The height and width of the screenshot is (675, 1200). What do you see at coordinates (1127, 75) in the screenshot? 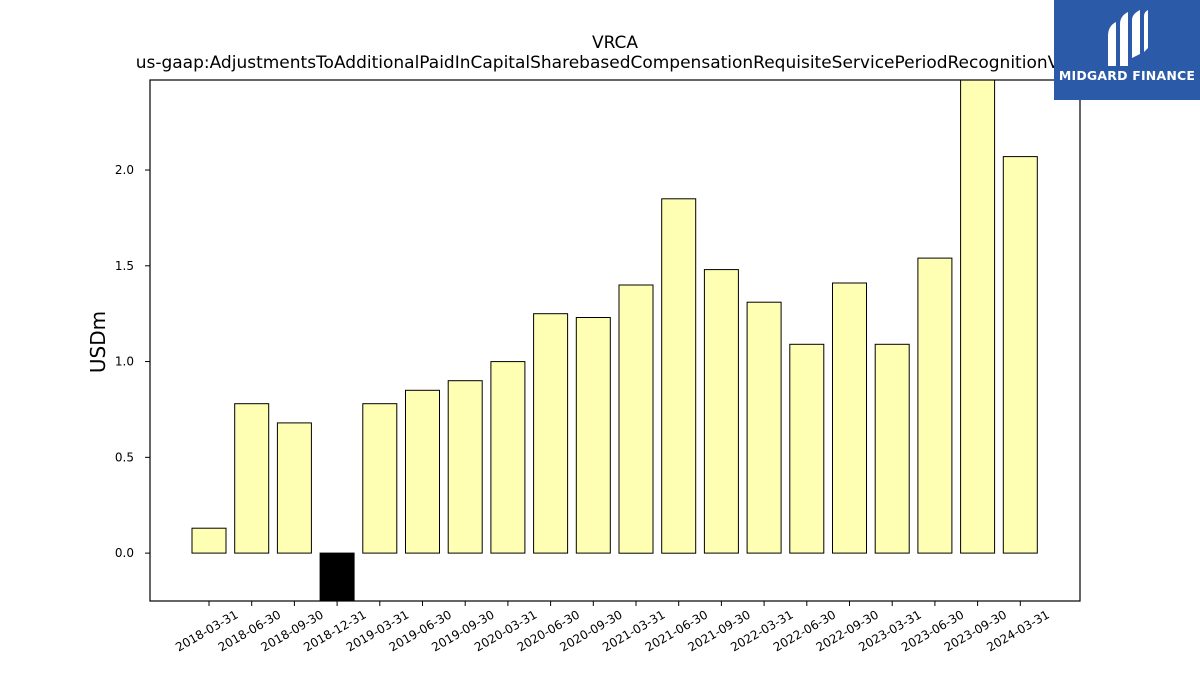
I see `brand-name: MIDGARD FINANCE` at bounding box center [1127, 75].